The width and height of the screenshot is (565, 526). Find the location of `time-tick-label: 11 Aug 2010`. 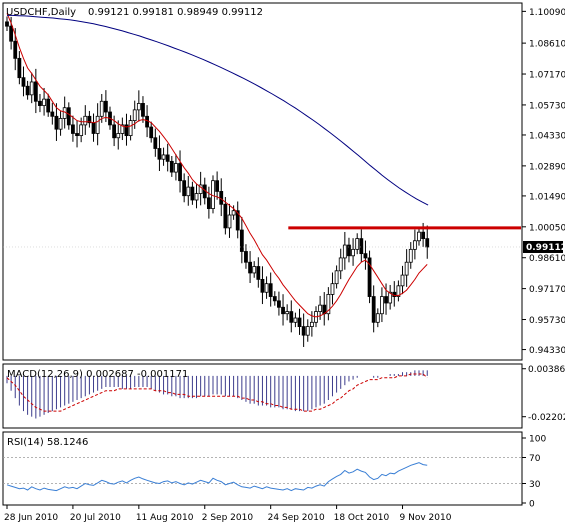

time-tick-label: 11 Aug 2010 is located at coordinates (165, 518).